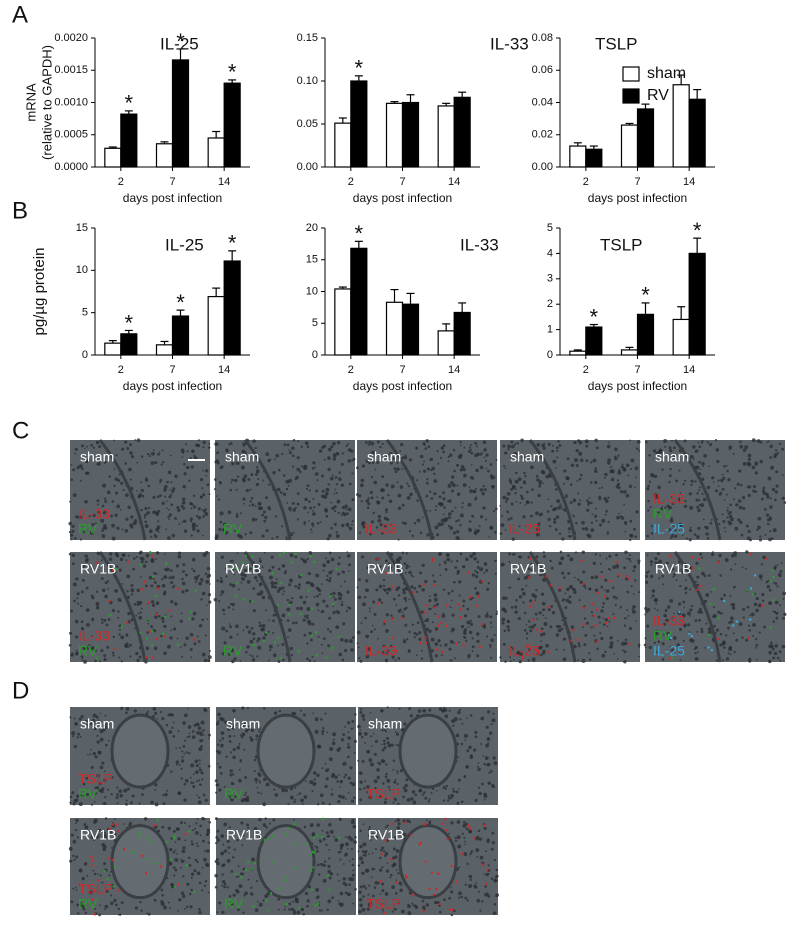  I want to click on vessel, so click(552, 490).